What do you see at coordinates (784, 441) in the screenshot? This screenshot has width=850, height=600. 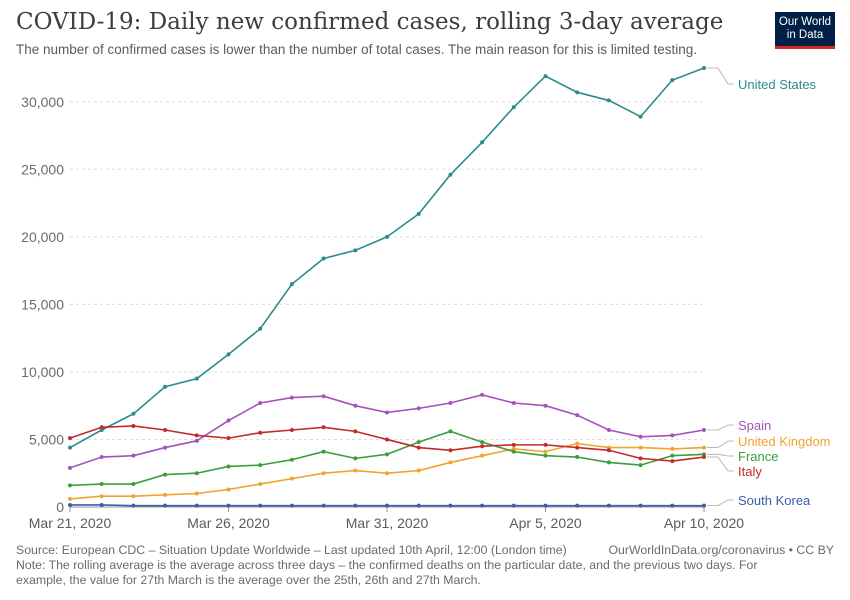 I see `series-label: United Kingdom` at bounding box center [784, 441].